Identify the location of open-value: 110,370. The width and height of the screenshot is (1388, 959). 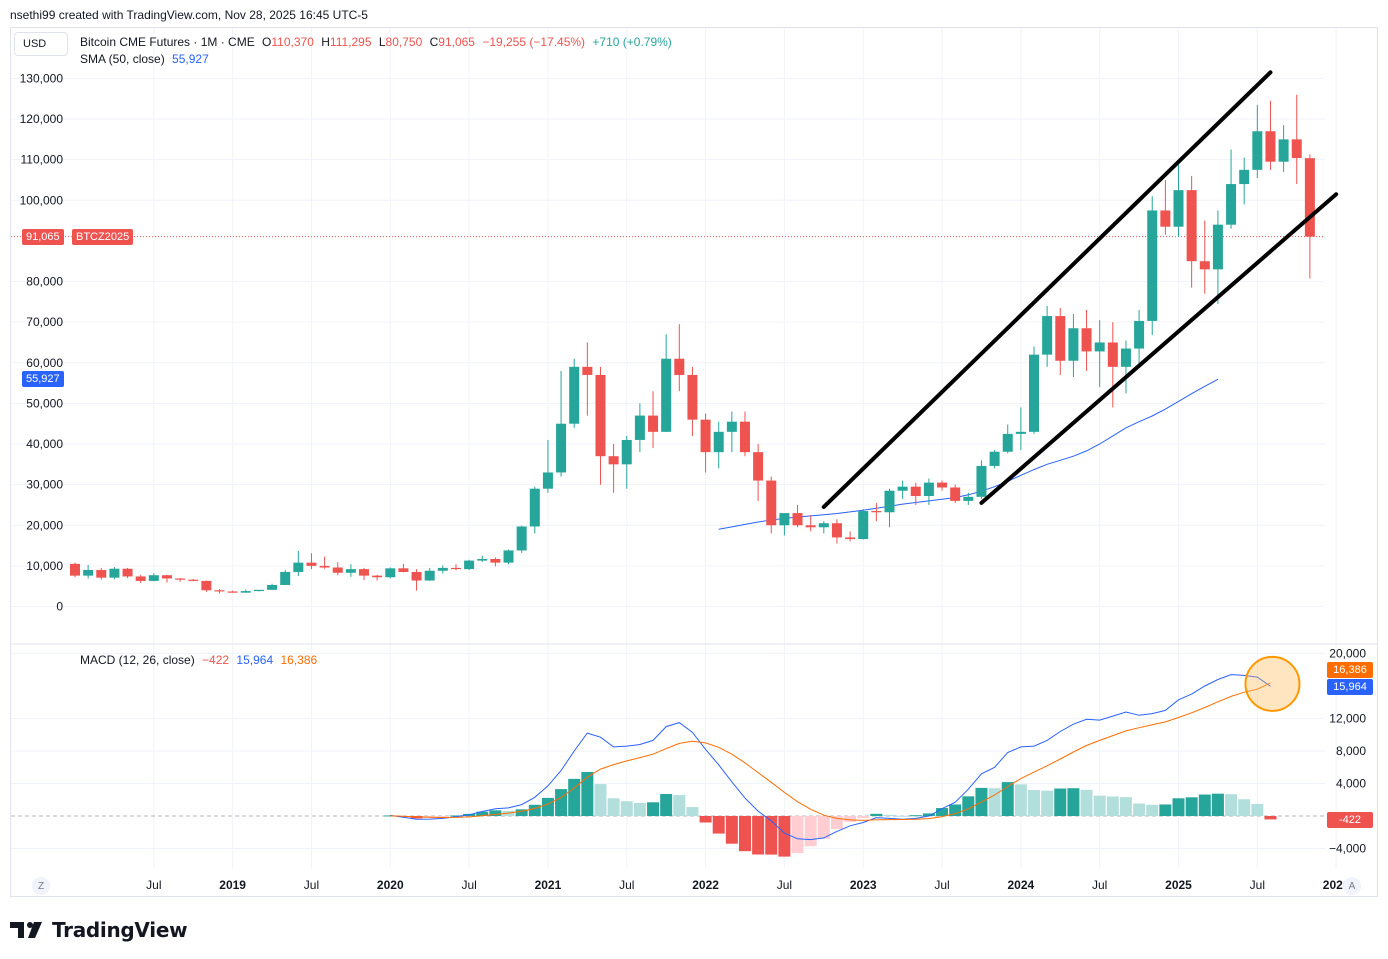
(292, 42).